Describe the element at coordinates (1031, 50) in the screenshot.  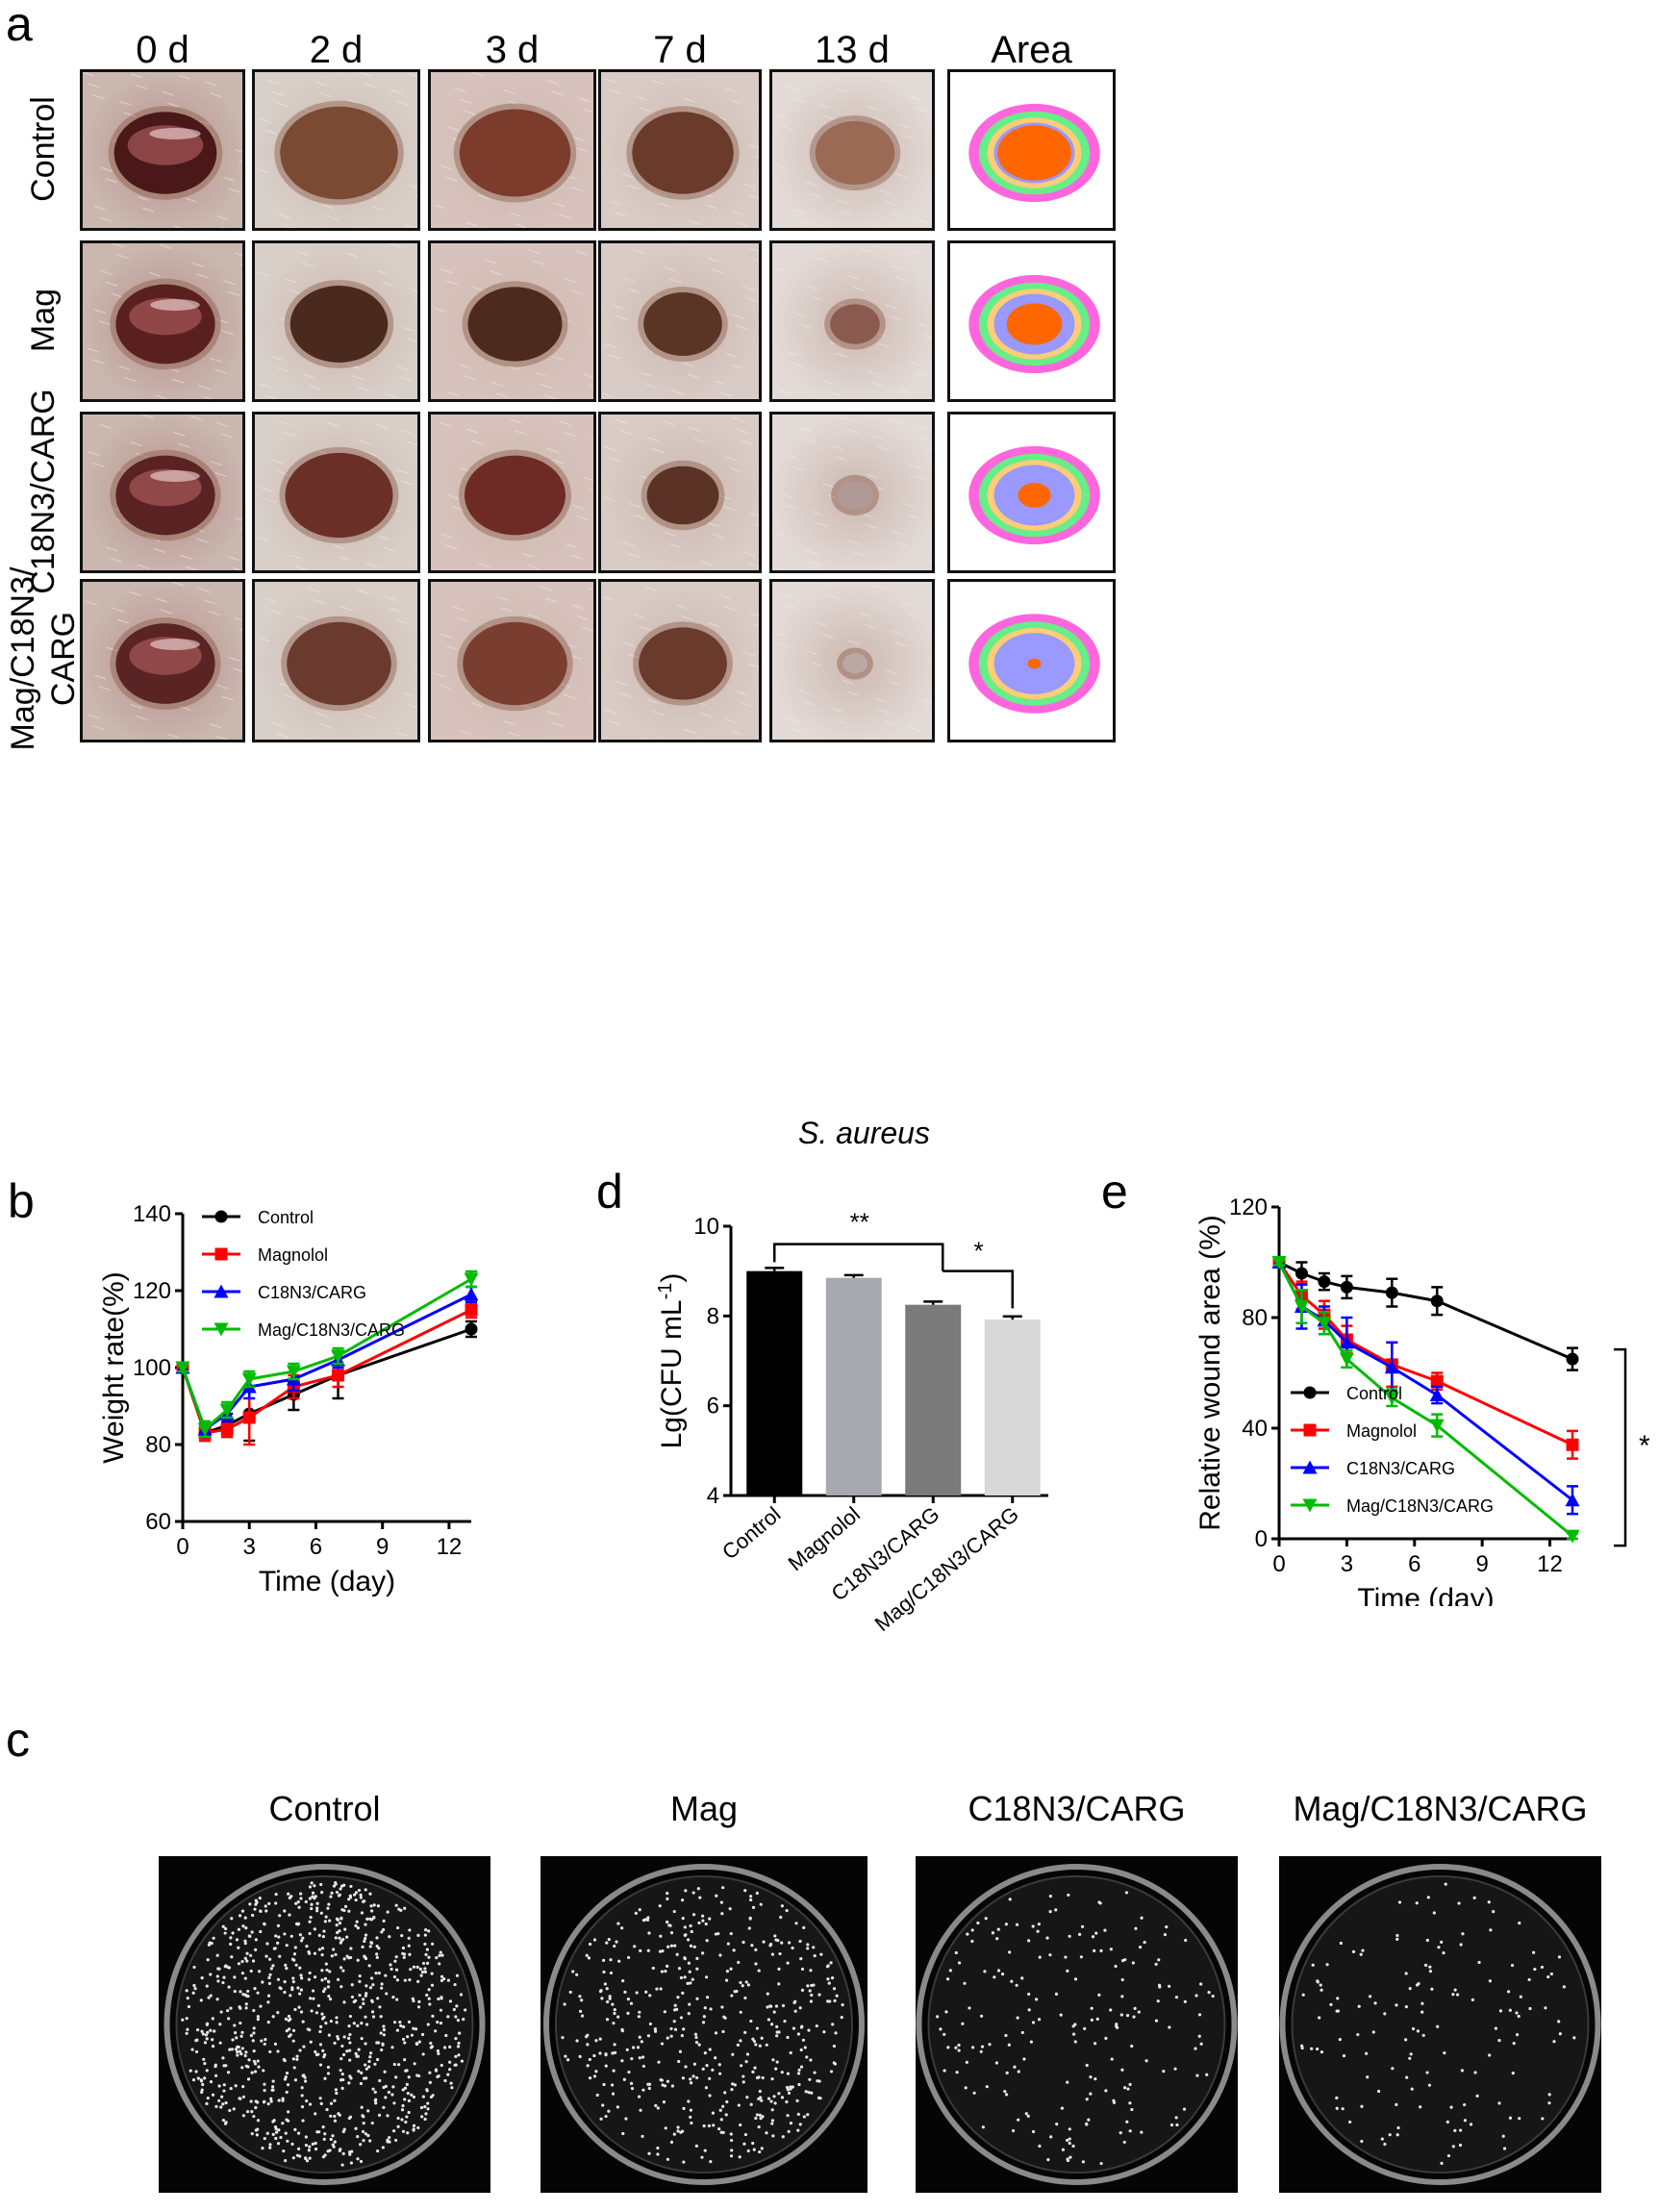
I see `column-header-5: Area` at that location.